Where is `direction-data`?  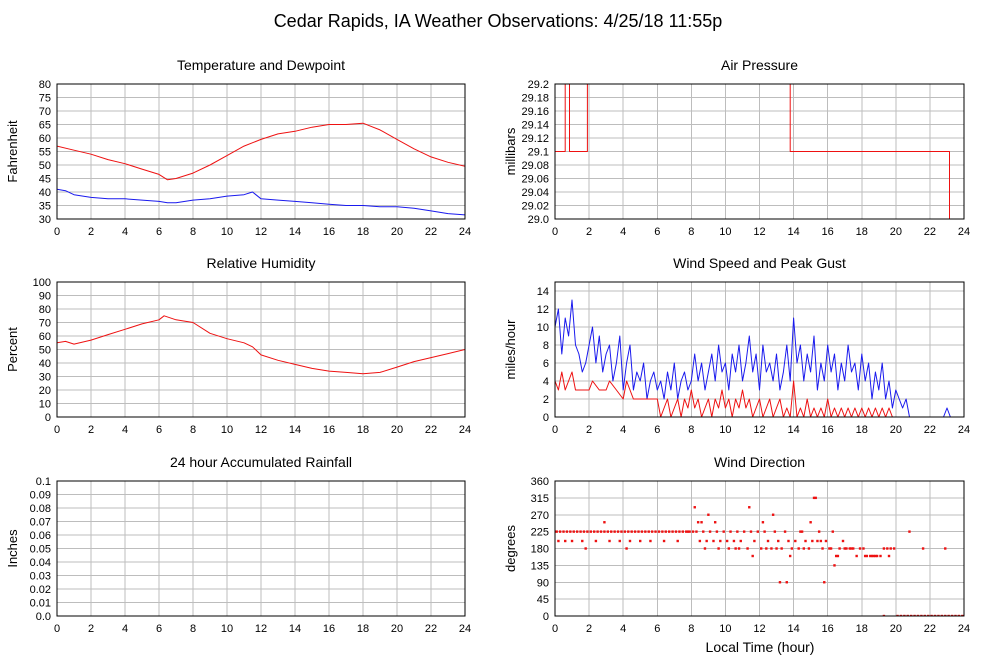 direction-data is located at coordinates (759, 556).